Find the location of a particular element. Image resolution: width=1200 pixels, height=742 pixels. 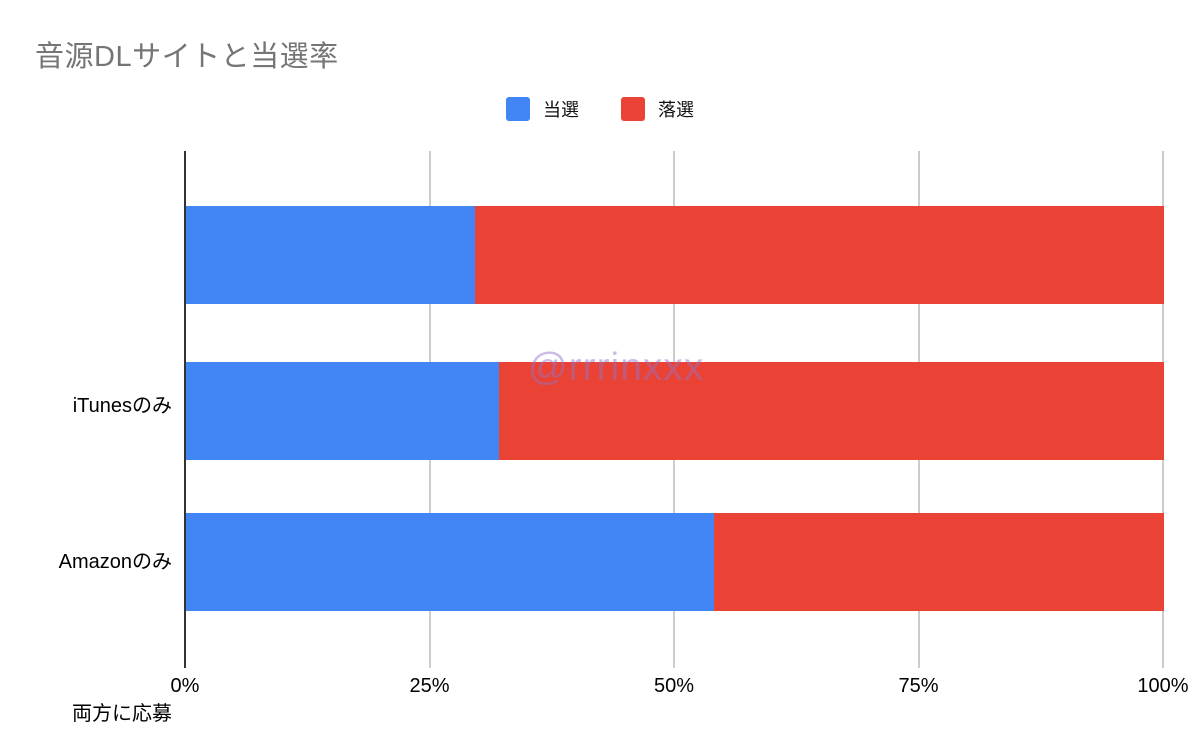

y-axis-line is located at coordinates (185, 409).